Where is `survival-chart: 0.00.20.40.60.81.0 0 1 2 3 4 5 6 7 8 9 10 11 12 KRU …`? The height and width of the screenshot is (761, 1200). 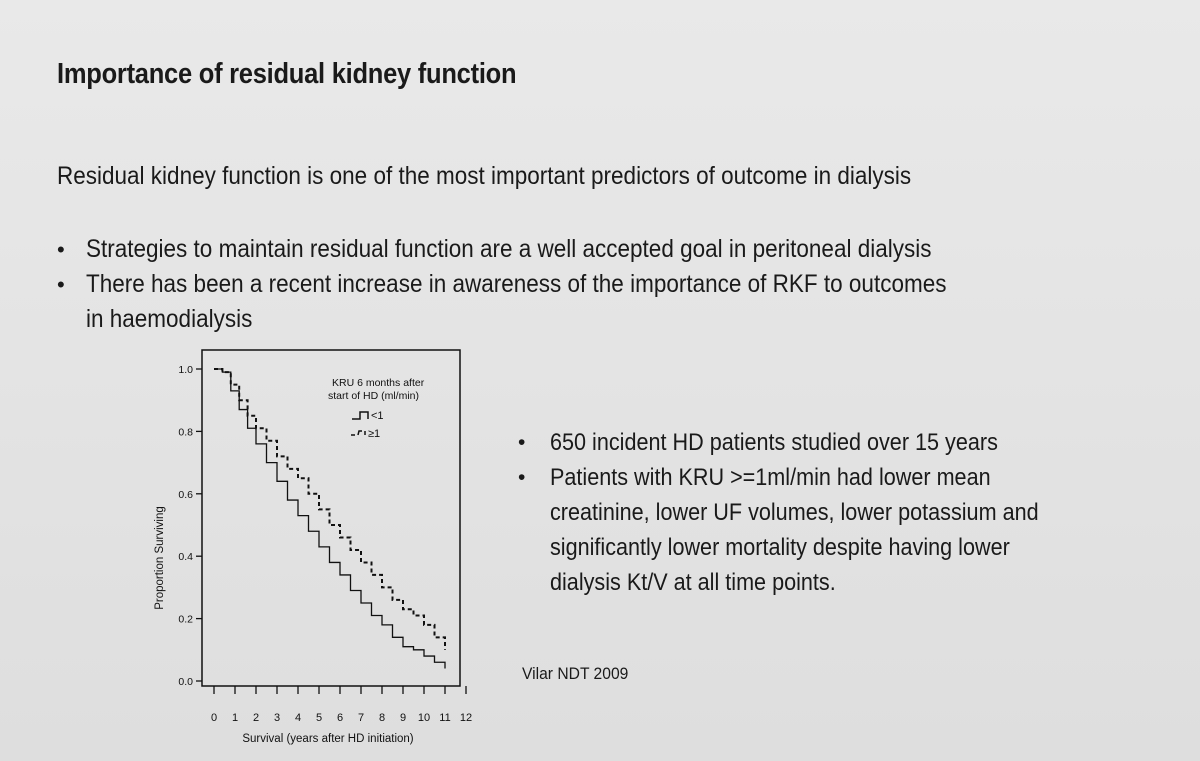 survival-chart: 0.00.20.40.60.81.0 0 1 2 3 4 5 6 7 8 9 10 11 12 KRU … is located at coordinates (313, 547).